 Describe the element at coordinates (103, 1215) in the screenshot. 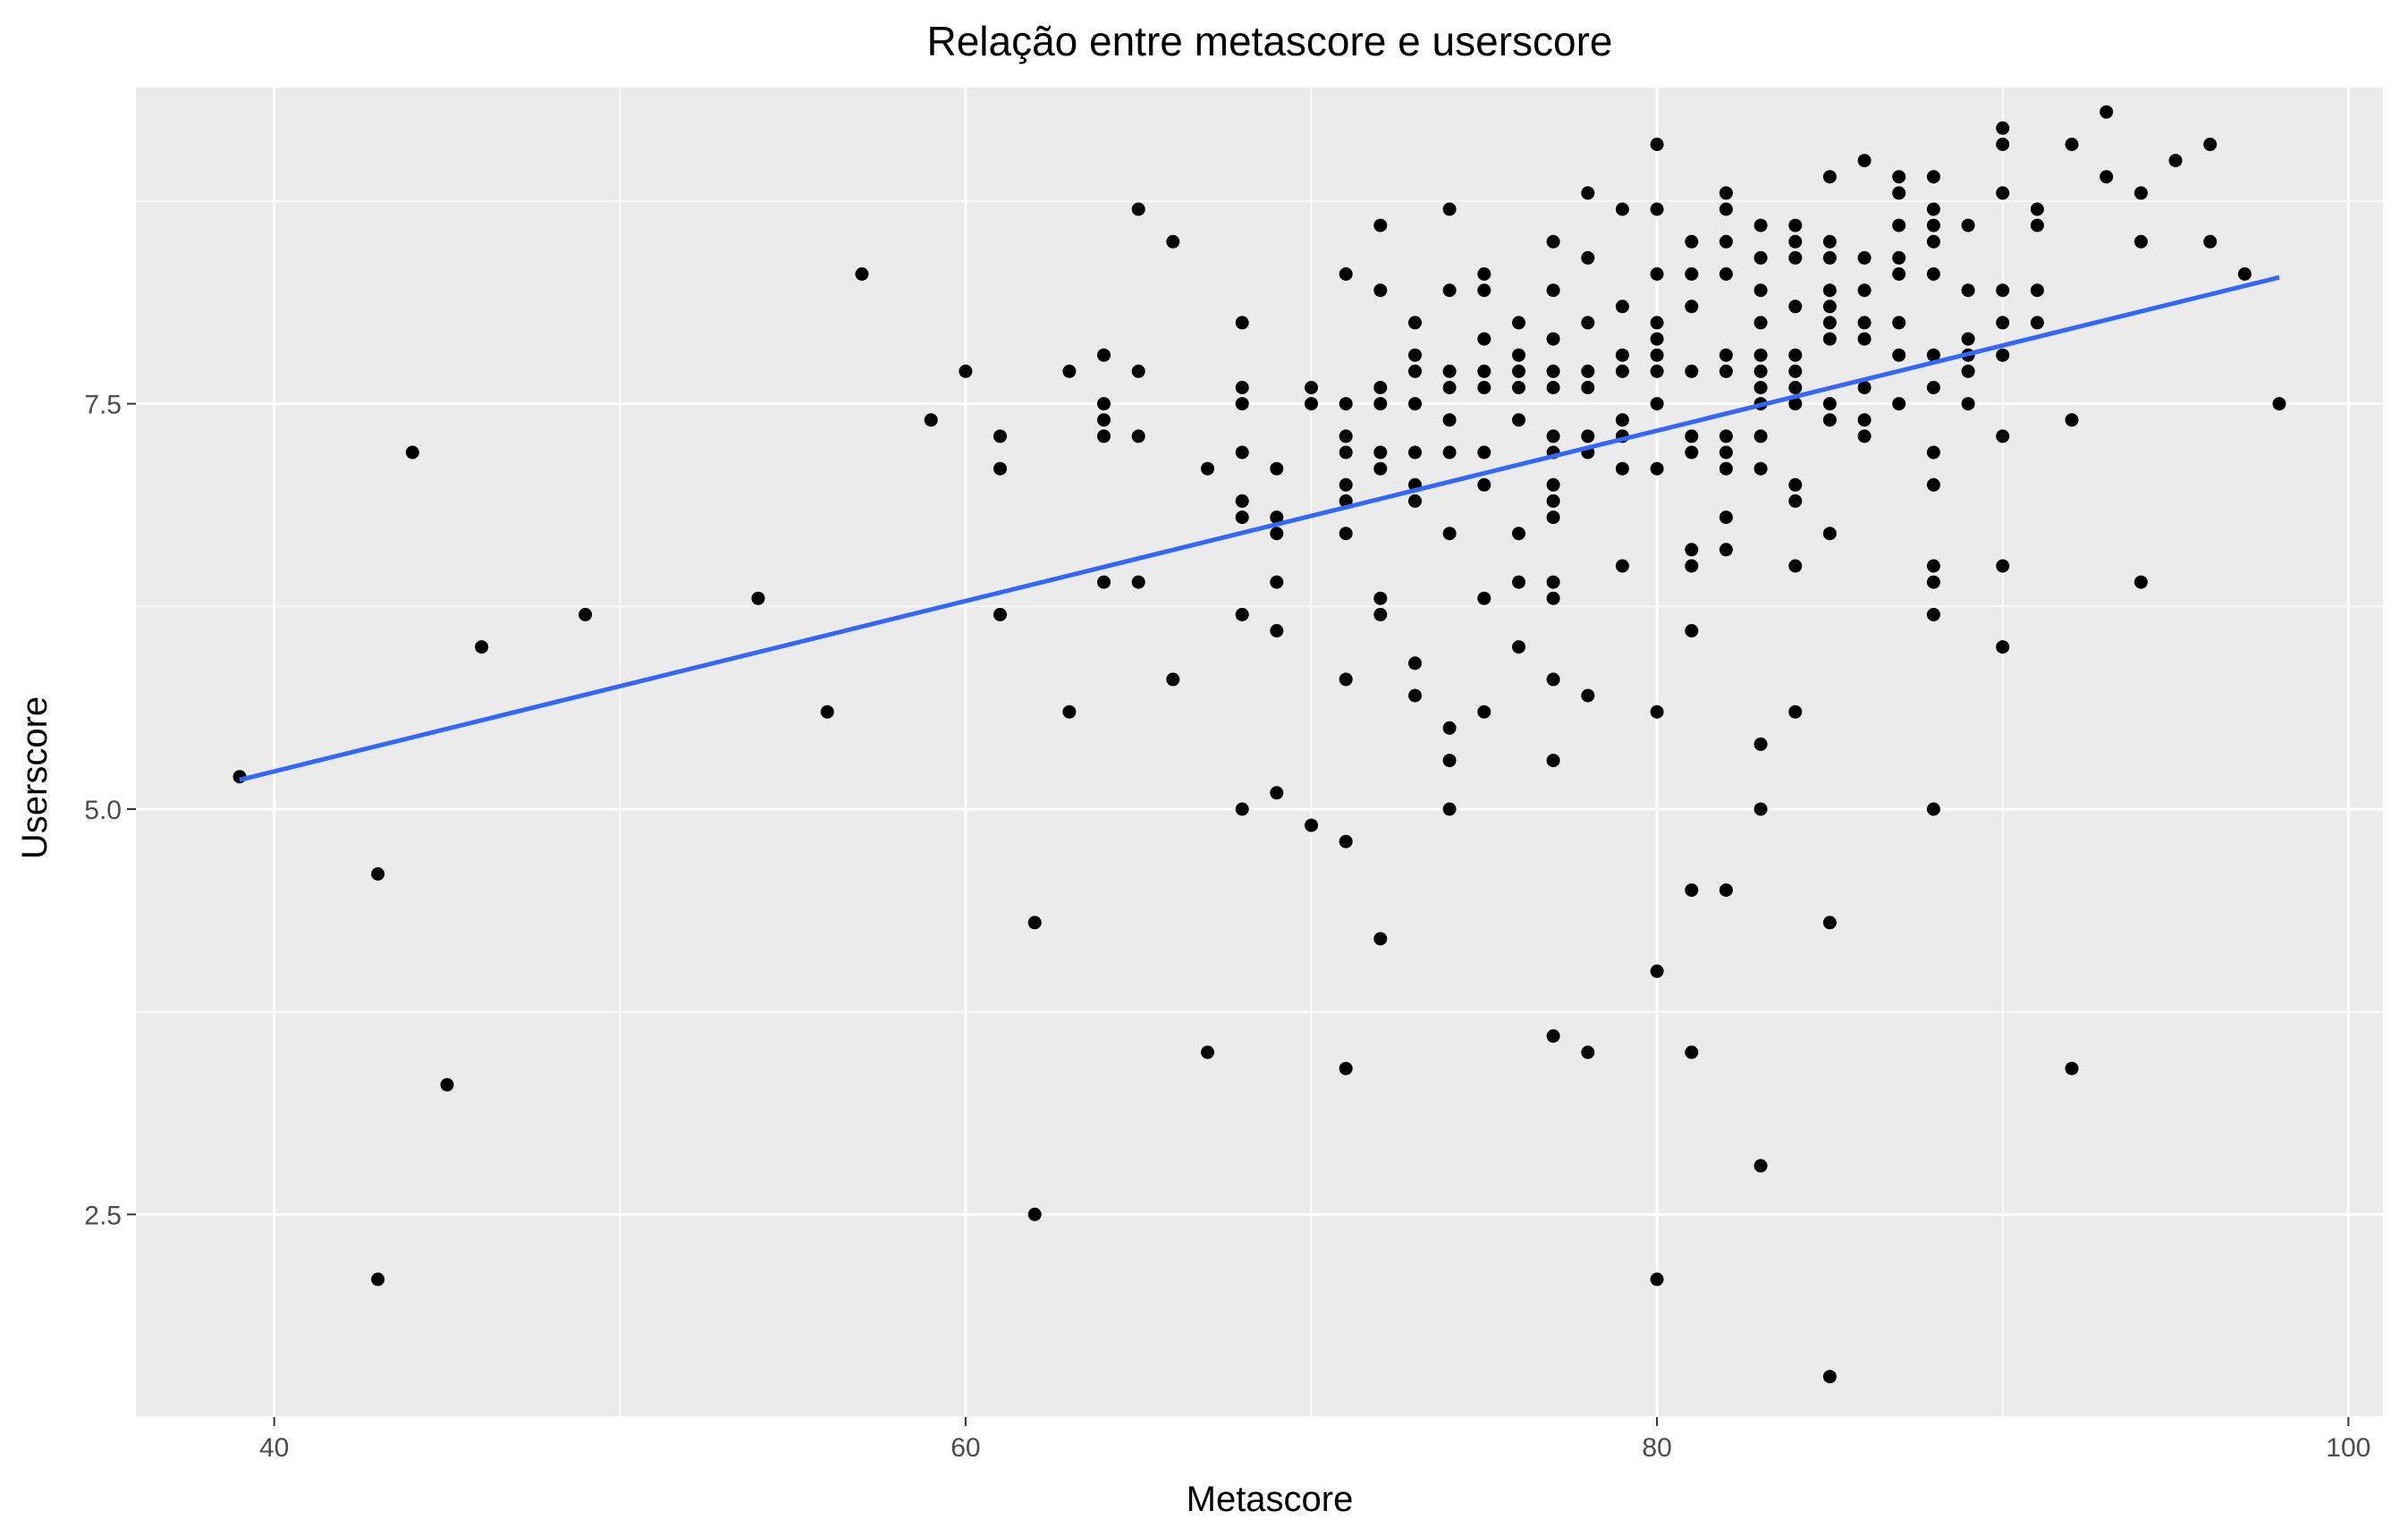

I see `y-tick-label: 2.5` at that location.